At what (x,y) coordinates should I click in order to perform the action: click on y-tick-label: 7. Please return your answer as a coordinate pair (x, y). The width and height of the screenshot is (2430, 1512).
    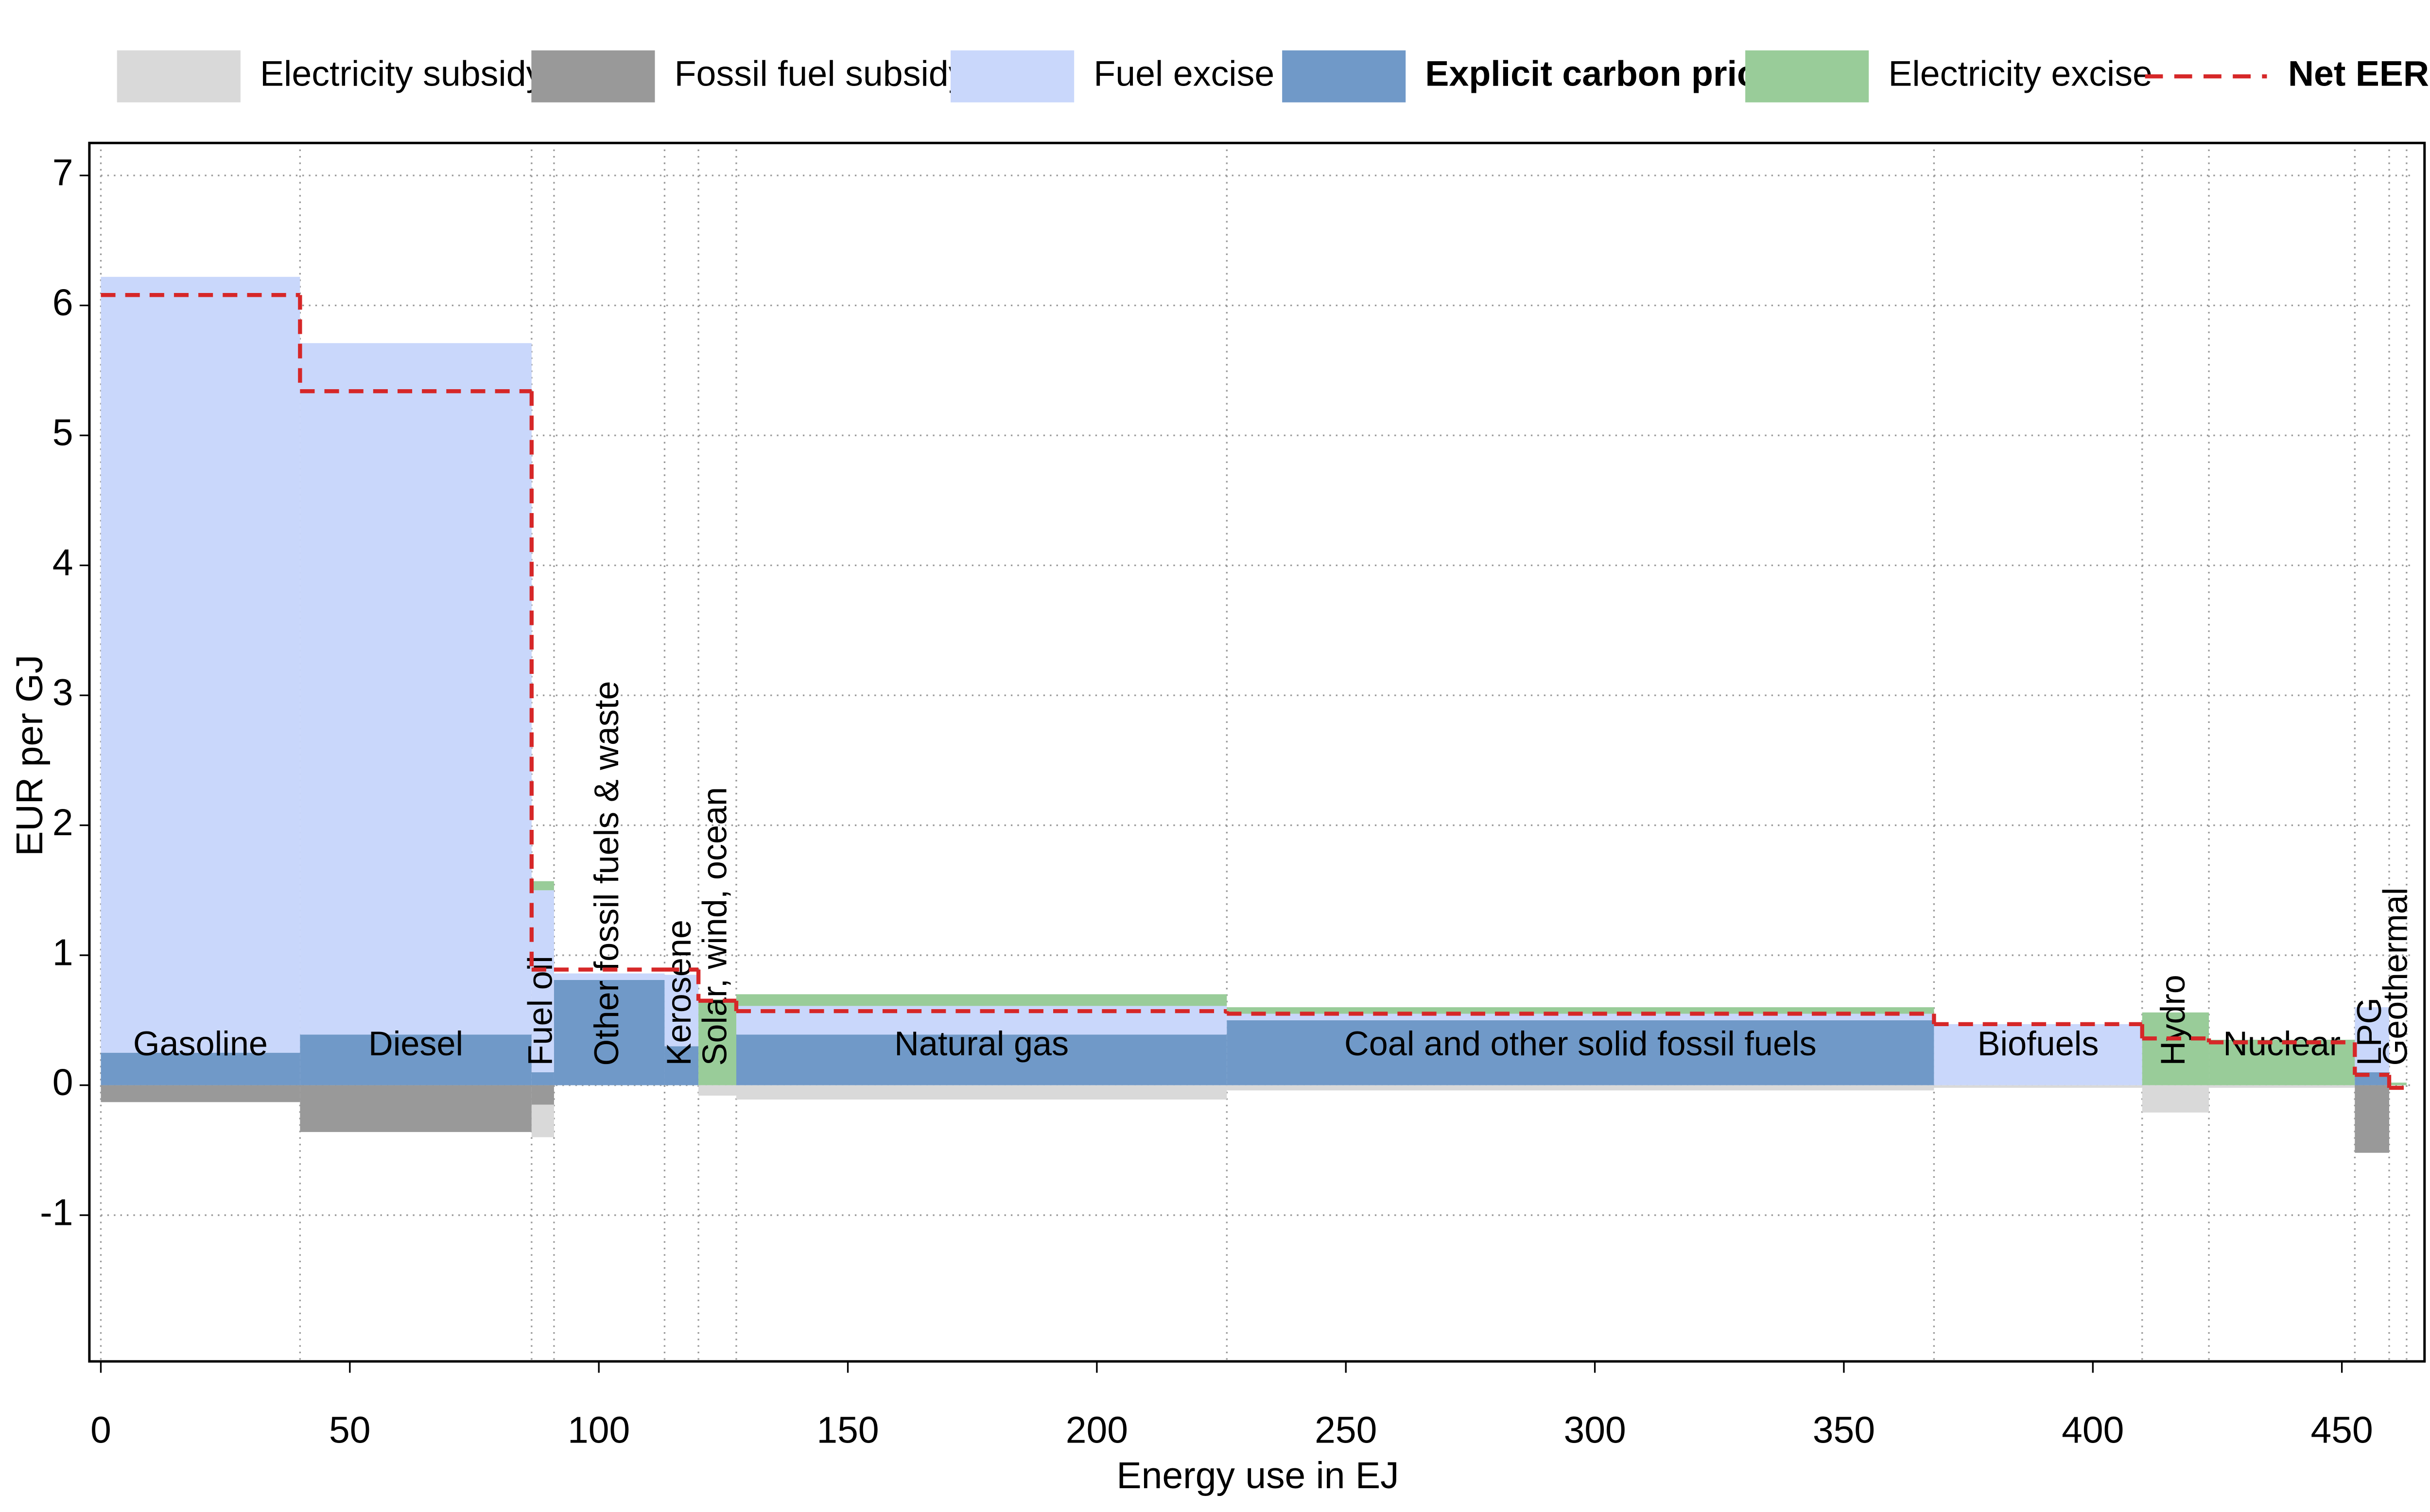
    Looking at the image, I should click on (62, 172).